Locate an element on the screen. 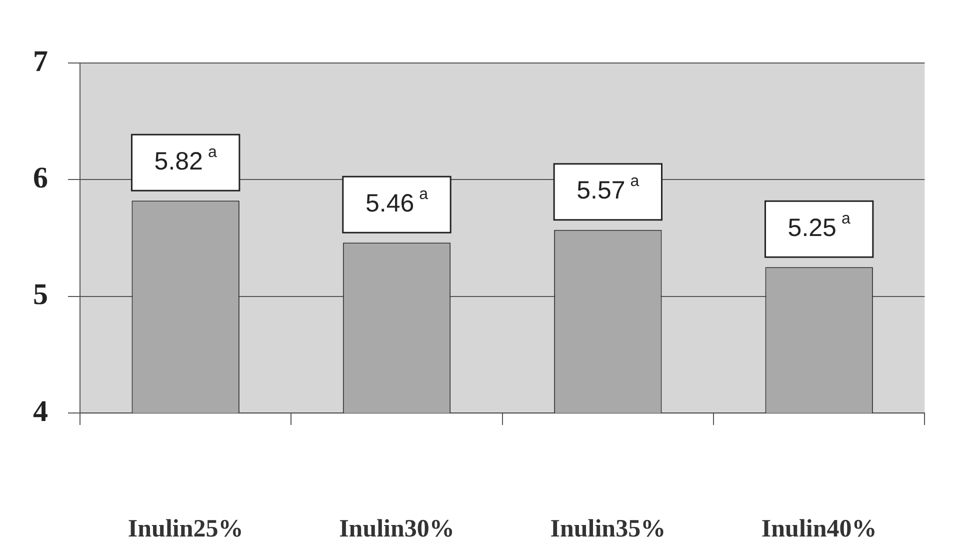 The width and height of the screenshot is (967, 560). x-tick-label: Inulin25% is located at coordinates (186, 528).